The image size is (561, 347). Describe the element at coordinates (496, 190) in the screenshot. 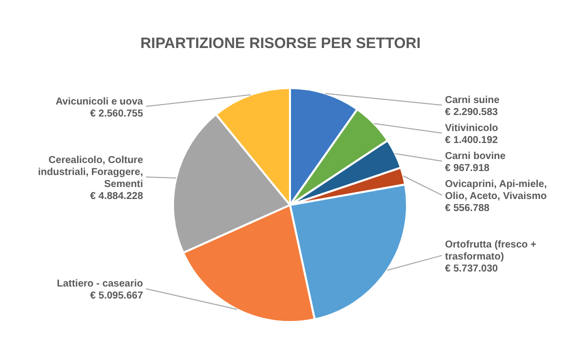

I see `slice-label: Ovicaprini, Api-miele, Olio, Aceto, Vivaismo` at that location.